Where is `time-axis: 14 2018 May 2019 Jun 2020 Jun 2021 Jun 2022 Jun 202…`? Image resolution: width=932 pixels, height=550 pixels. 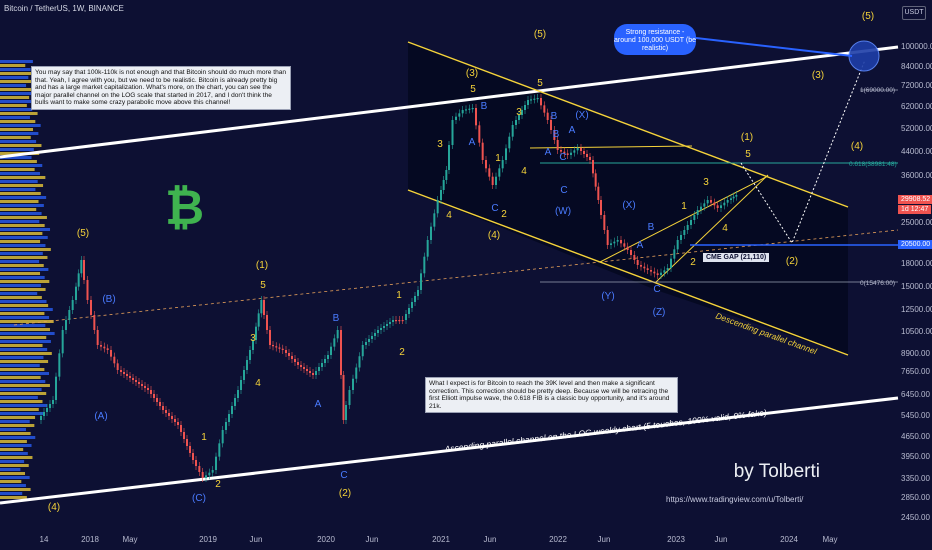 time-axis: 14 2018 May 2019 Jun 2020 Jun 2021 Jun 2022 Jun 202… is located at coordinates (439, 539).